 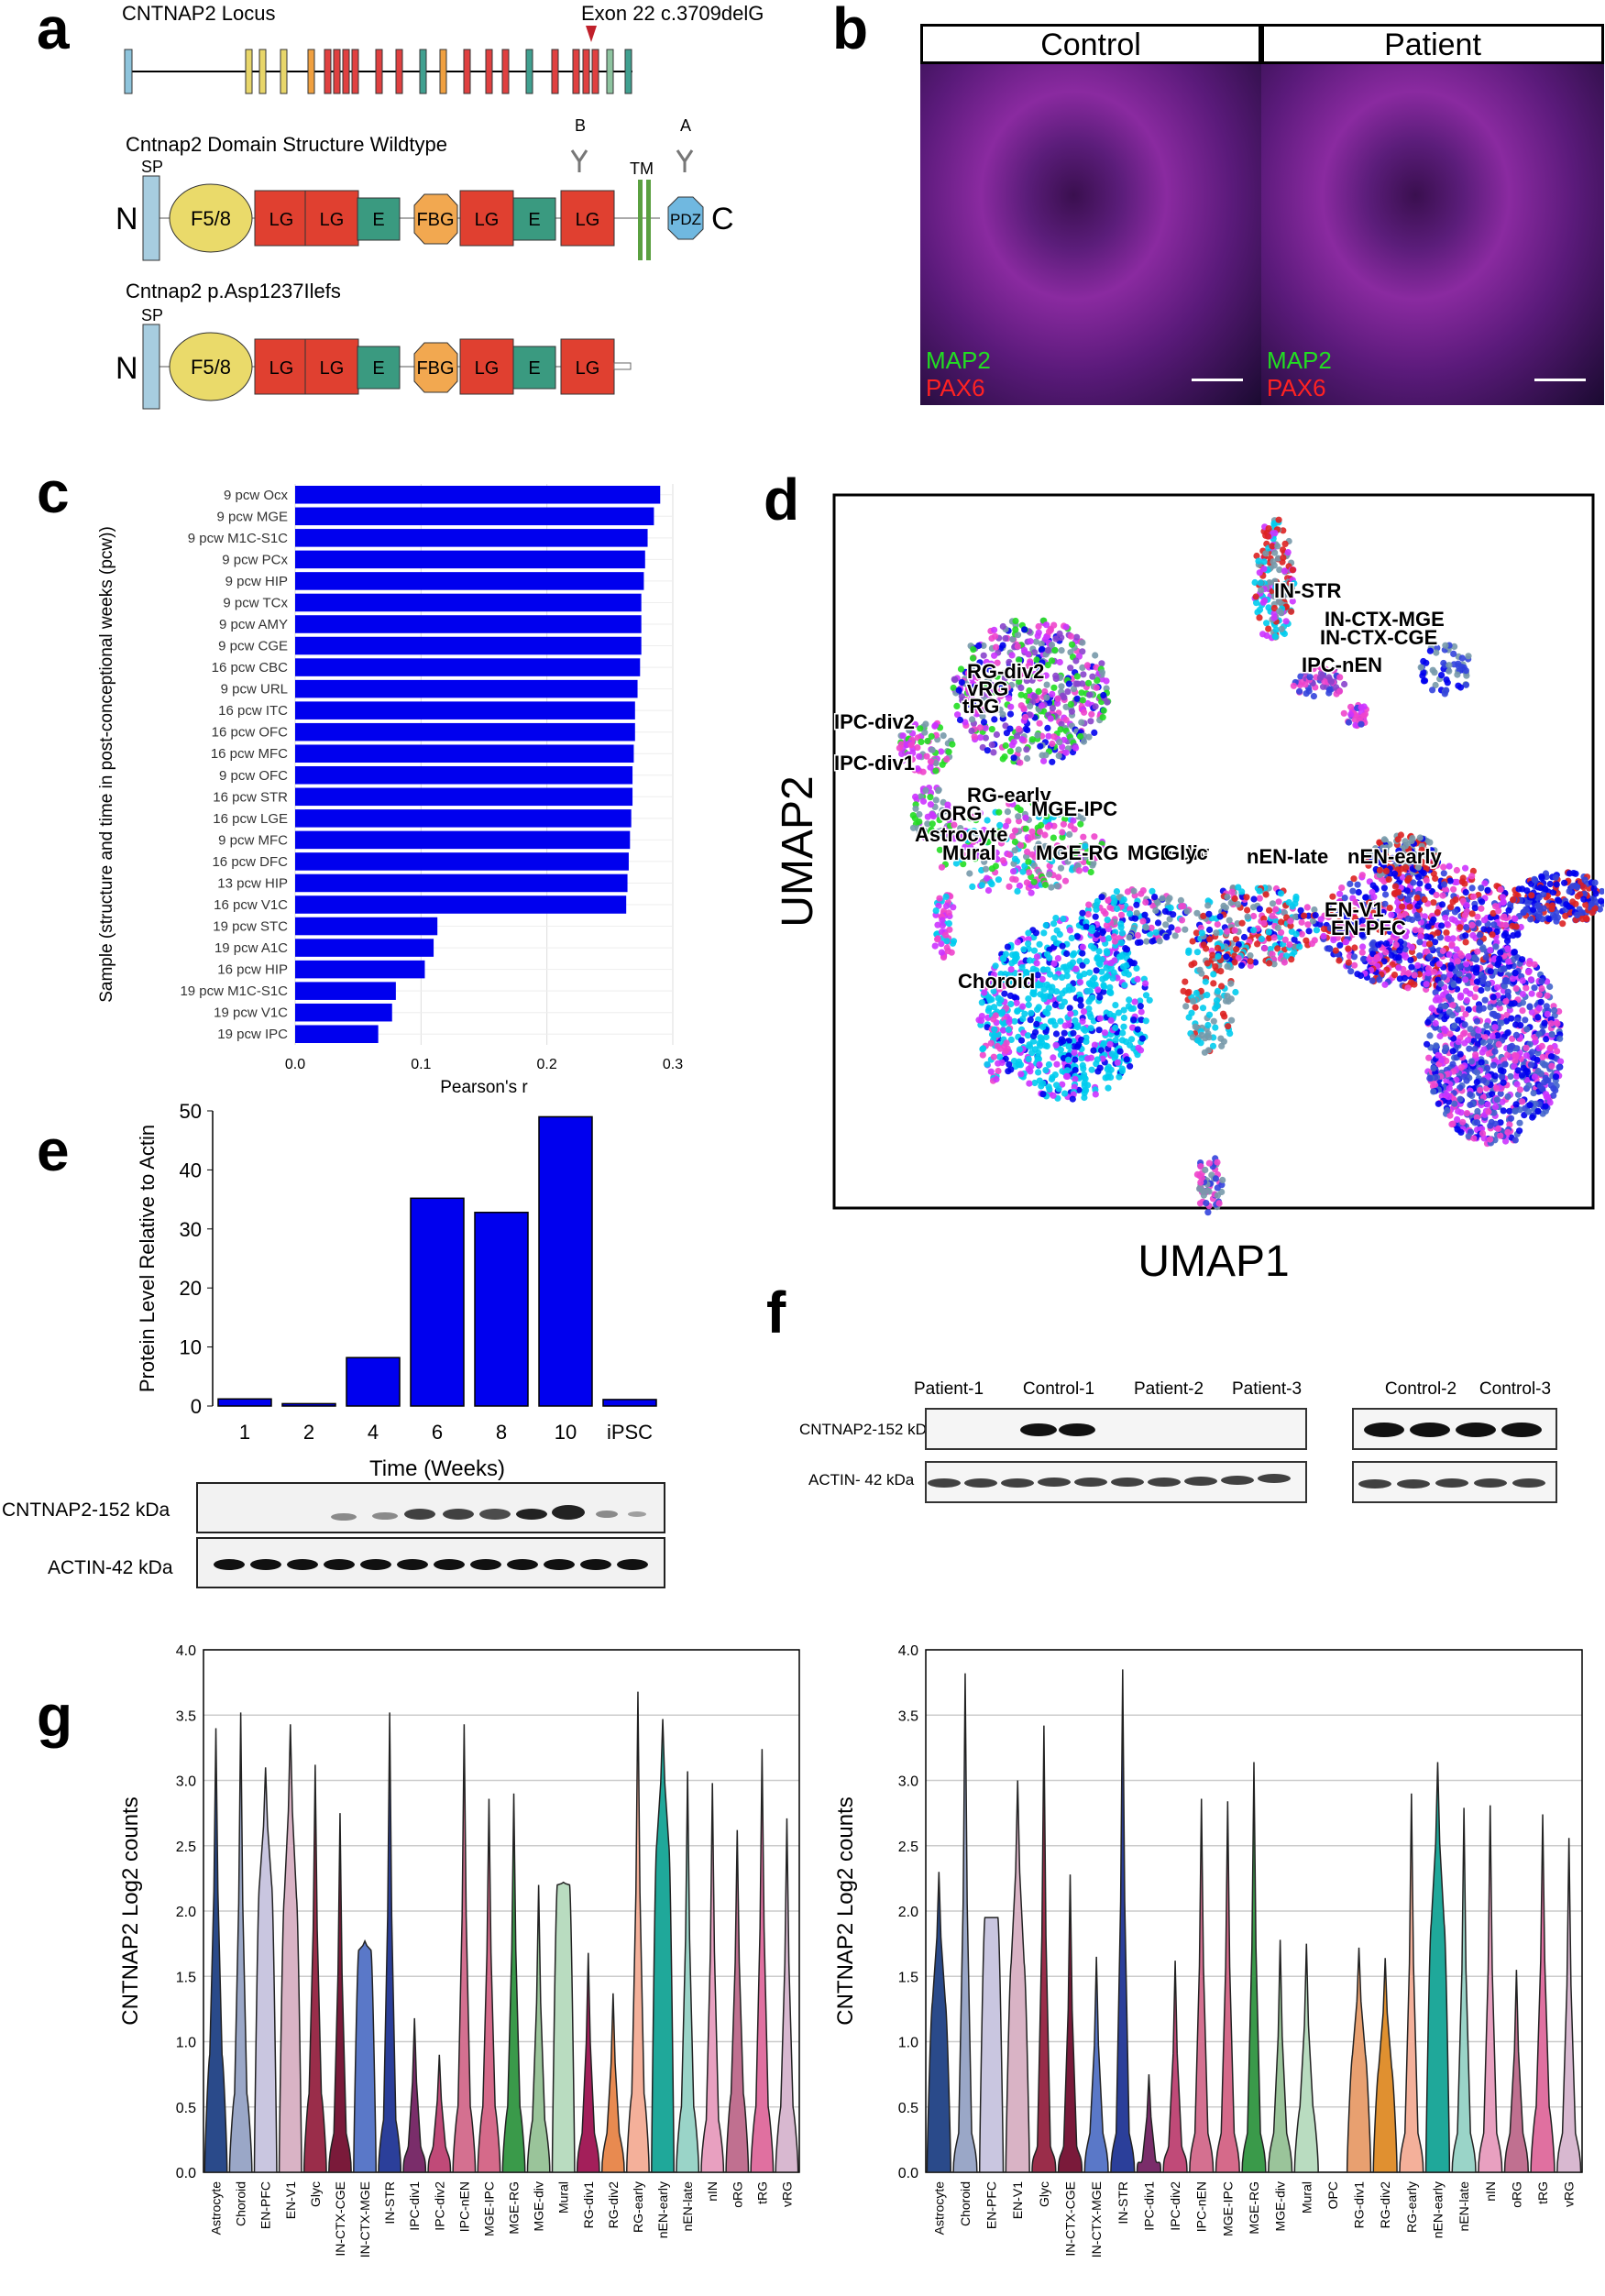 I want to click on g-xtick-label: MGE-div, so click(x=539, y=2206).